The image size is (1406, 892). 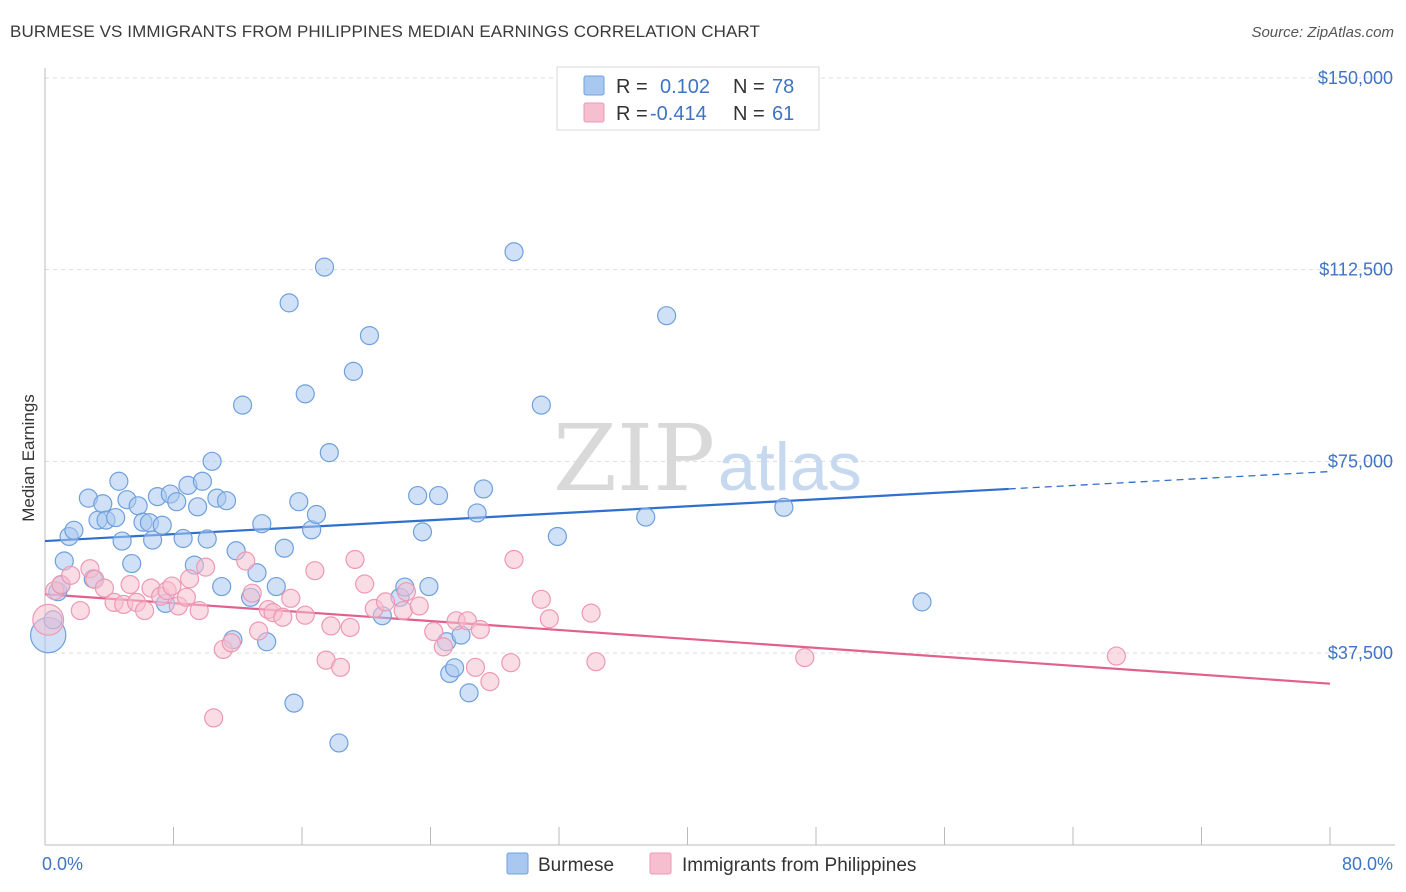 What do you see at coordinates (1356, 270) in the screenshot?
I see `y-tick-label: $112,500` at bounding box center [1356, 270].